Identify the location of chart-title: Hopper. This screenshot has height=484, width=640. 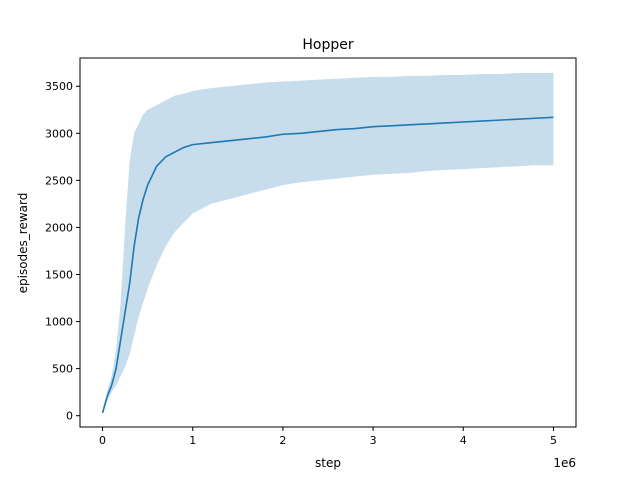
(327, 45).